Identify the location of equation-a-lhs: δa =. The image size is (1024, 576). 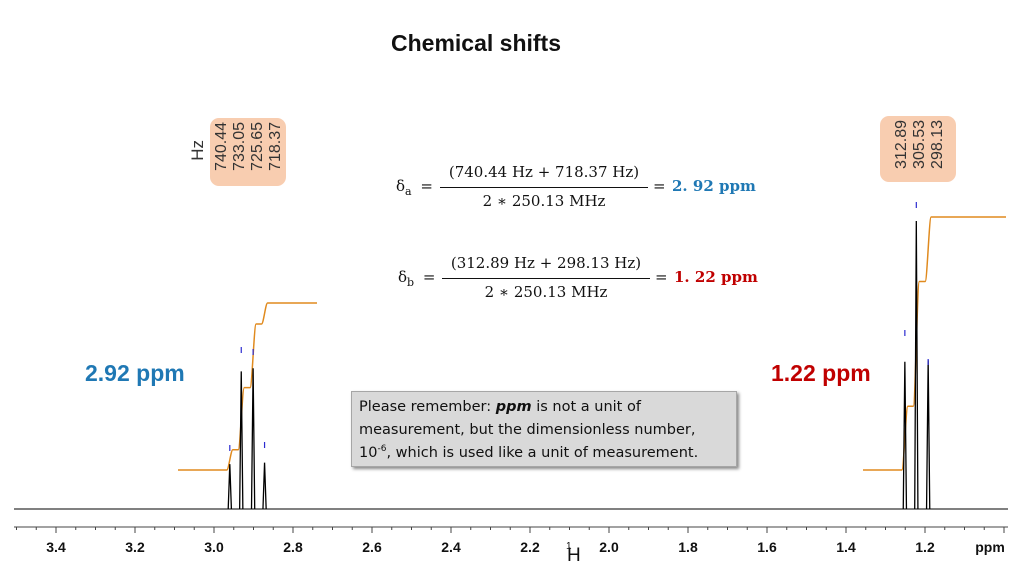
(414, 187).